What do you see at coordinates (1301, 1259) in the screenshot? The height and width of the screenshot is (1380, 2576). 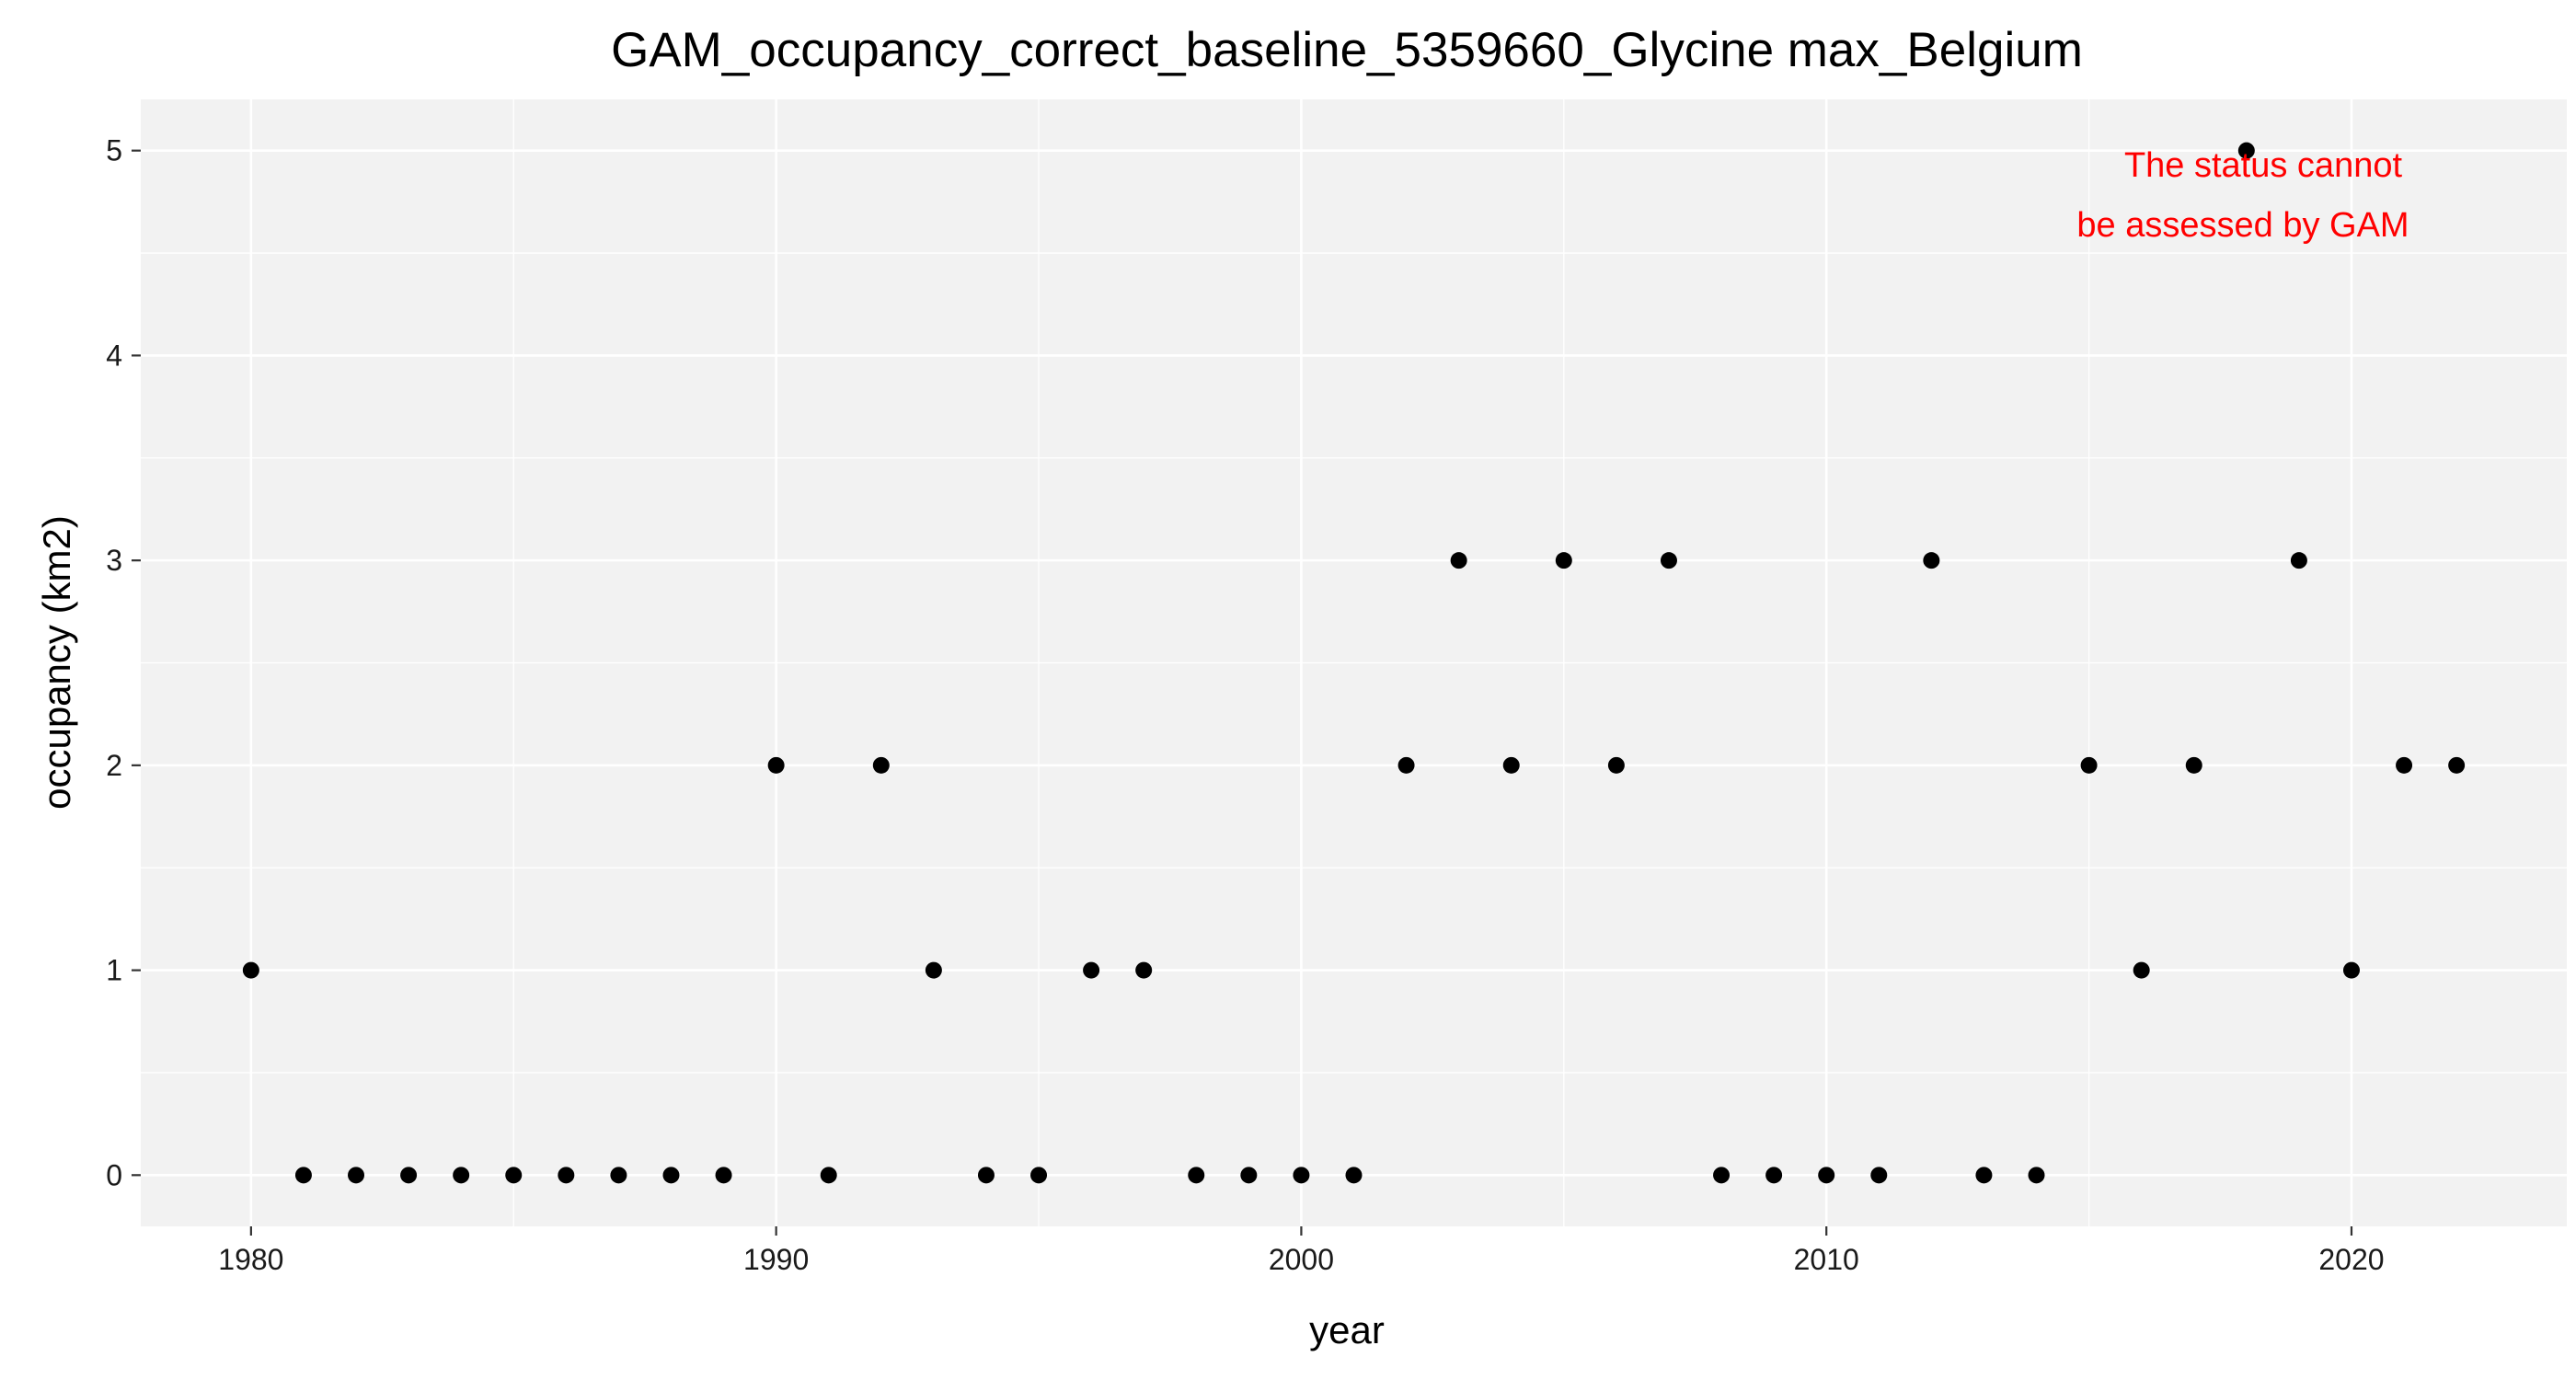 I see `x-tick-label: 2000` at bounding box center [1301, 1259].